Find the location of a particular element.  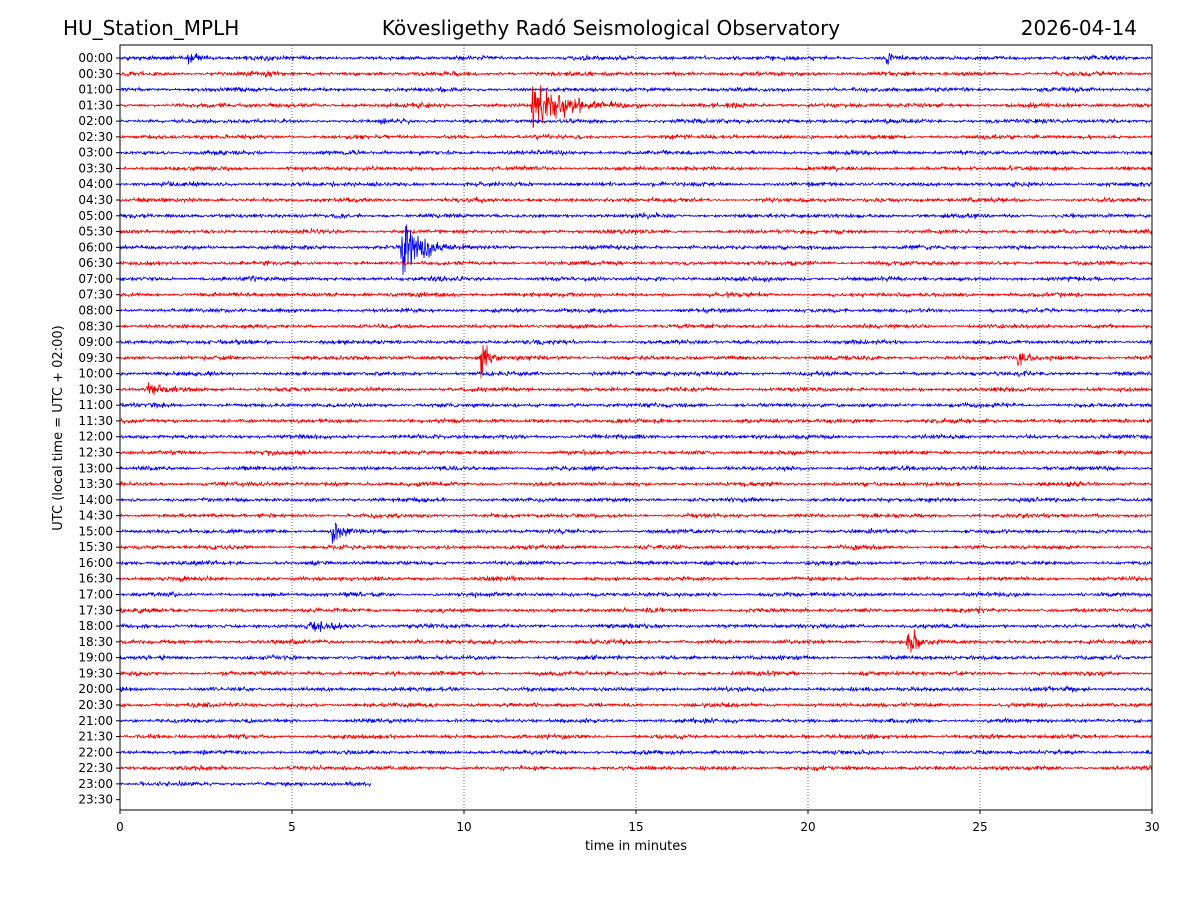

y-tick-label-17: 08:30 is located at coordinates (95, 326).